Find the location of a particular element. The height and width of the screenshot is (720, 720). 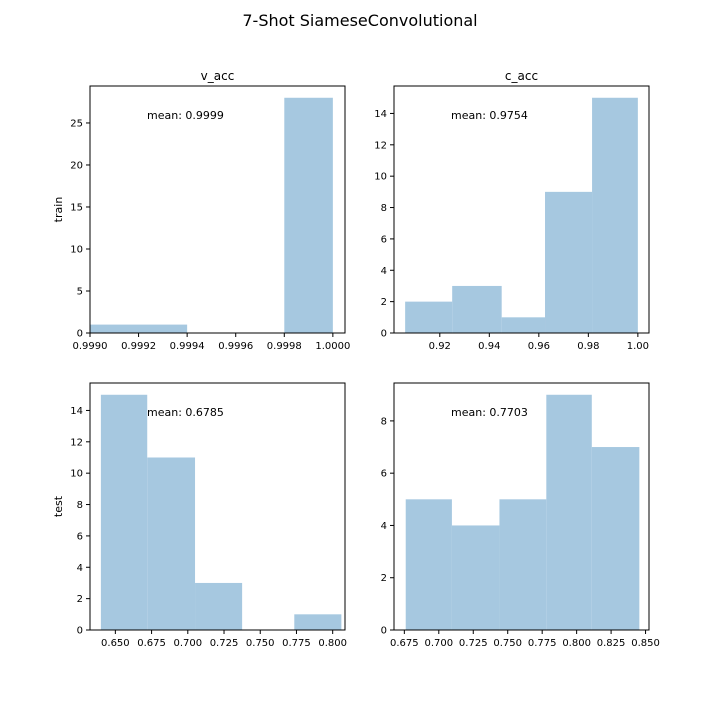

x-tick-label: 0.96 is located at coordinates (539, 346).